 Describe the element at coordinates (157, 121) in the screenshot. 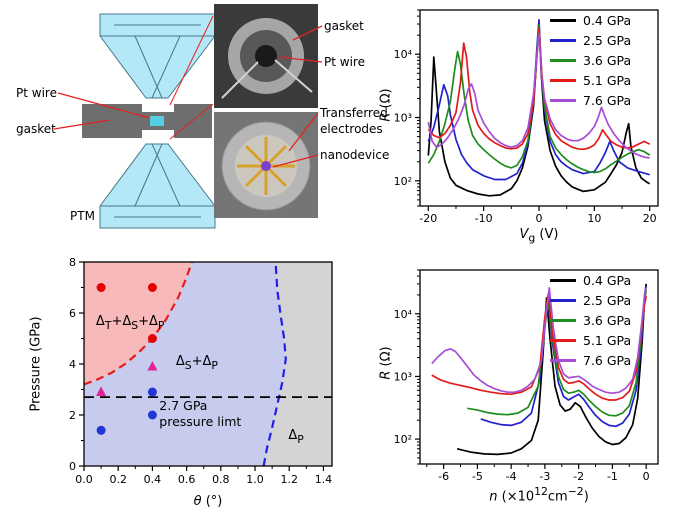

I see `sample-chamber` at that location.